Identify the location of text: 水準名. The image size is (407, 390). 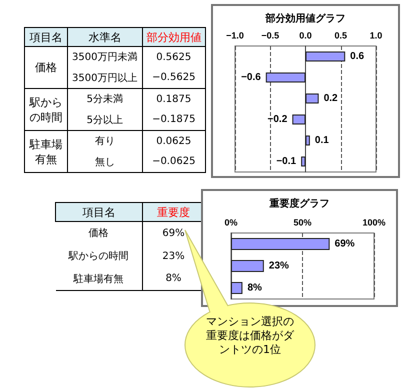
(105, 37).